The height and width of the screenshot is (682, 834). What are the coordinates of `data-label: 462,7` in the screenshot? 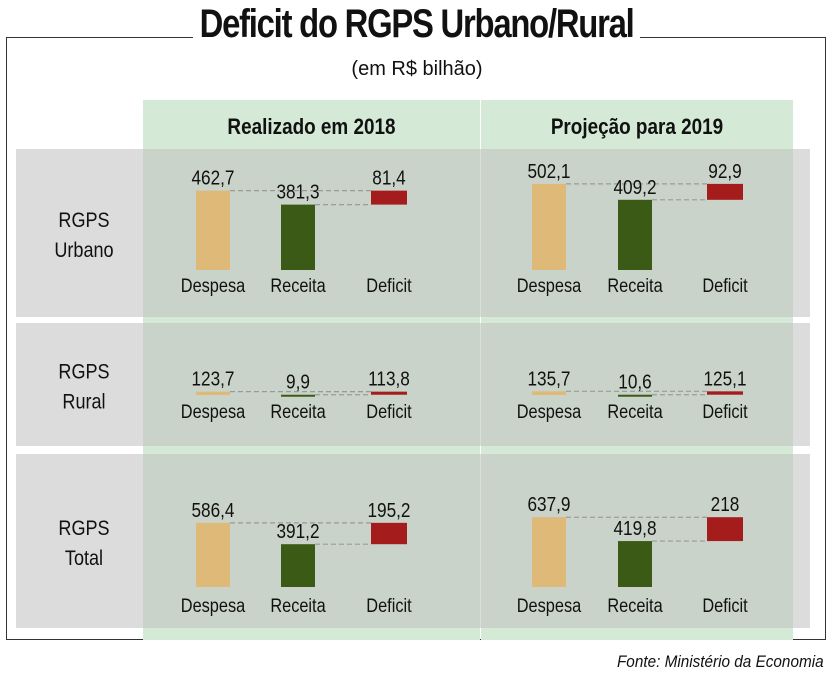 It's located at (212, 177).